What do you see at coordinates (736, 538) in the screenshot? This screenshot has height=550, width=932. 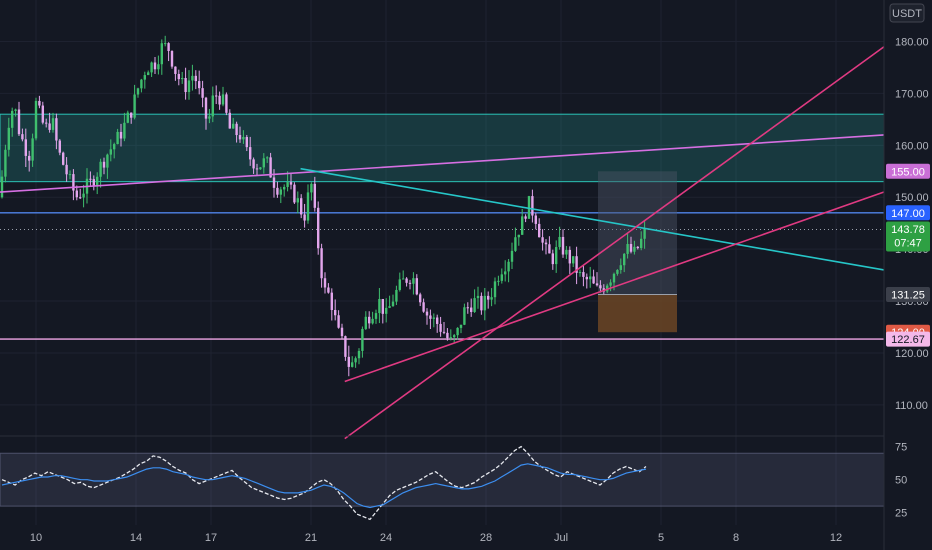 I see `time-tick-label: 8` at bounding box center [736, 538].